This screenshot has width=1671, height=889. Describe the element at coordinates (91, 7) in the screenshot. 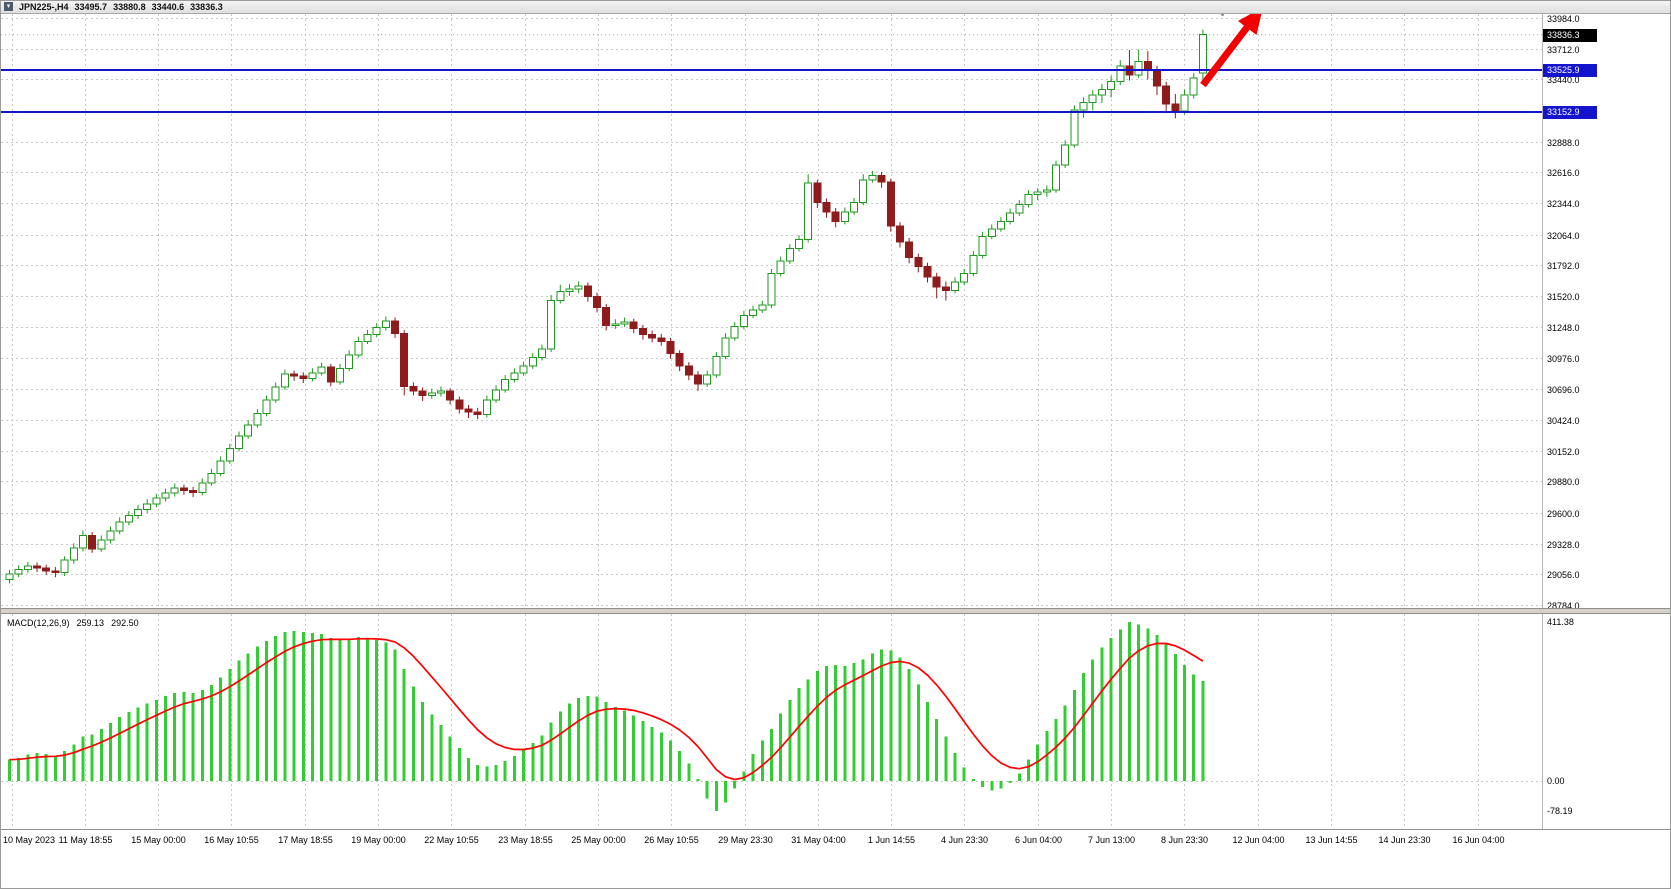

I see `bar-open-value: 33495.7` at that location.